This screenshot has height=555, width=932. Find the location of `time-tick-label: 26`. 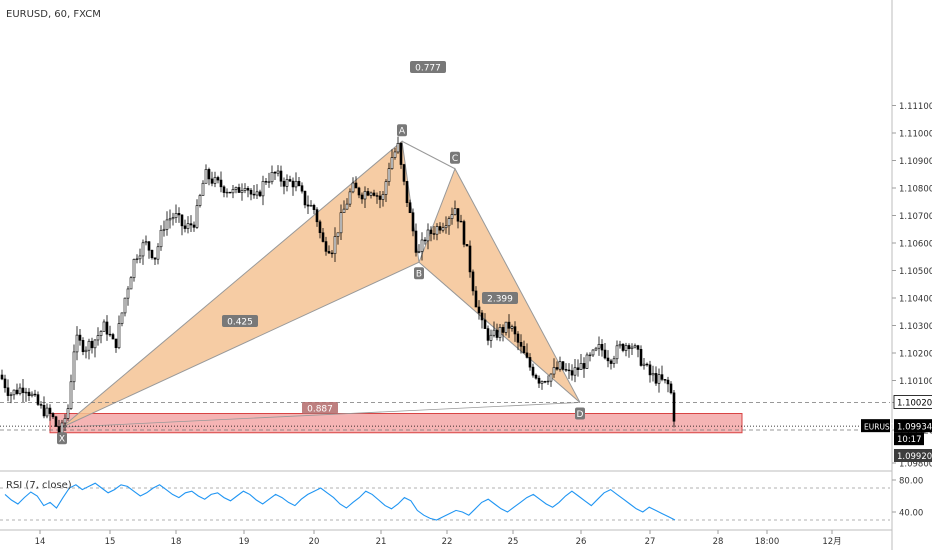

time-tick-label: 26 is located at coordinates (581, 542).